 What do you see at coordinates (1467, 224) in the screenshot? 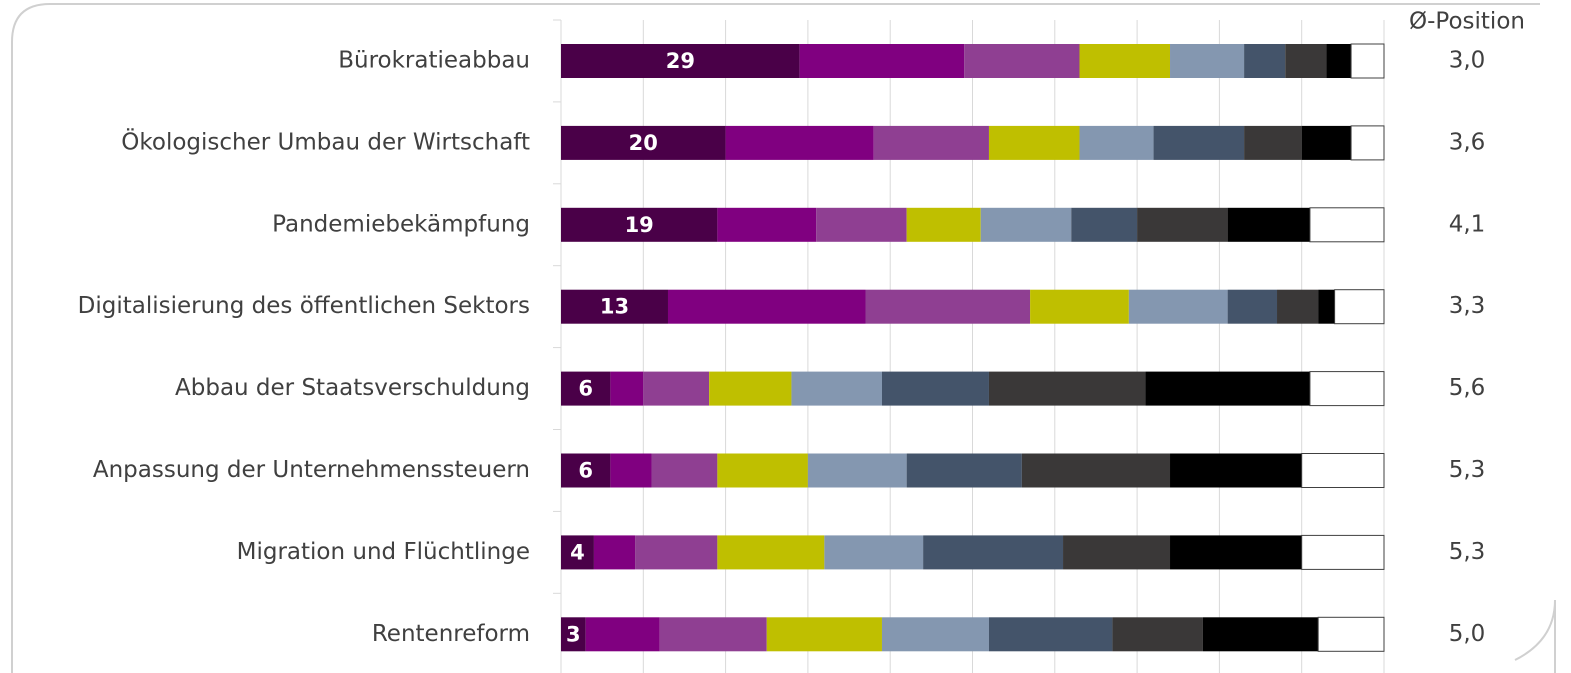
I see `avg-label: 4,1` at bounding box center [1467, 224].